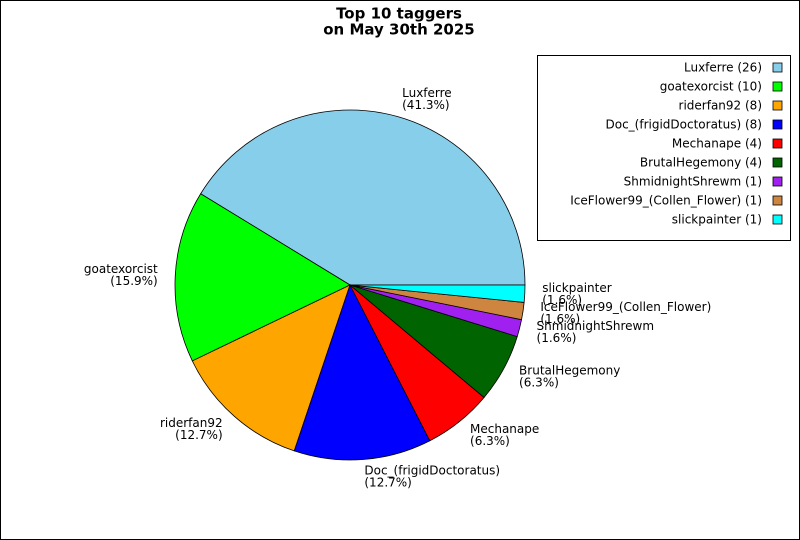 Image resolution: width=800 pixels, height=540 pixels. What do you see at coordinates (666, 201) in the screenshot?
I see `legend-label: IceFlower99_(Collen_Flower) (1)` at bounding box center [666, 201].